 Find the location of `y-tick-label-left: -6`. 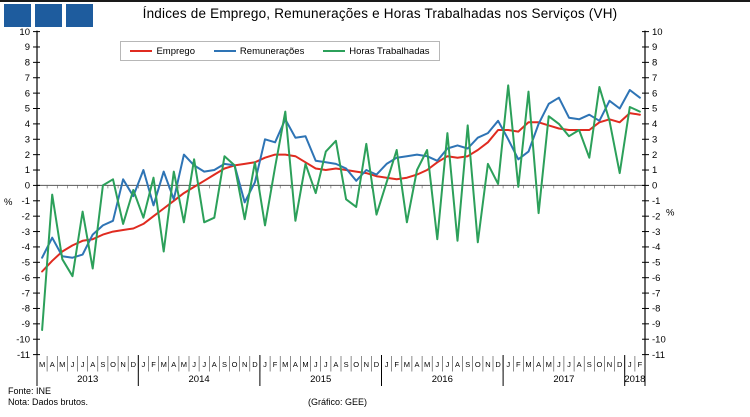

y-tick-label-left: -6 is located at coordinates (26, 278).